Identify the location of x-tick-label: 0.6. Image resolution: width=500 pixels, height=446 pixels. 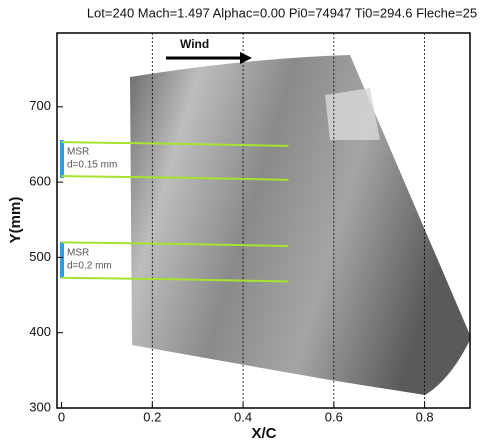
(334, 416).